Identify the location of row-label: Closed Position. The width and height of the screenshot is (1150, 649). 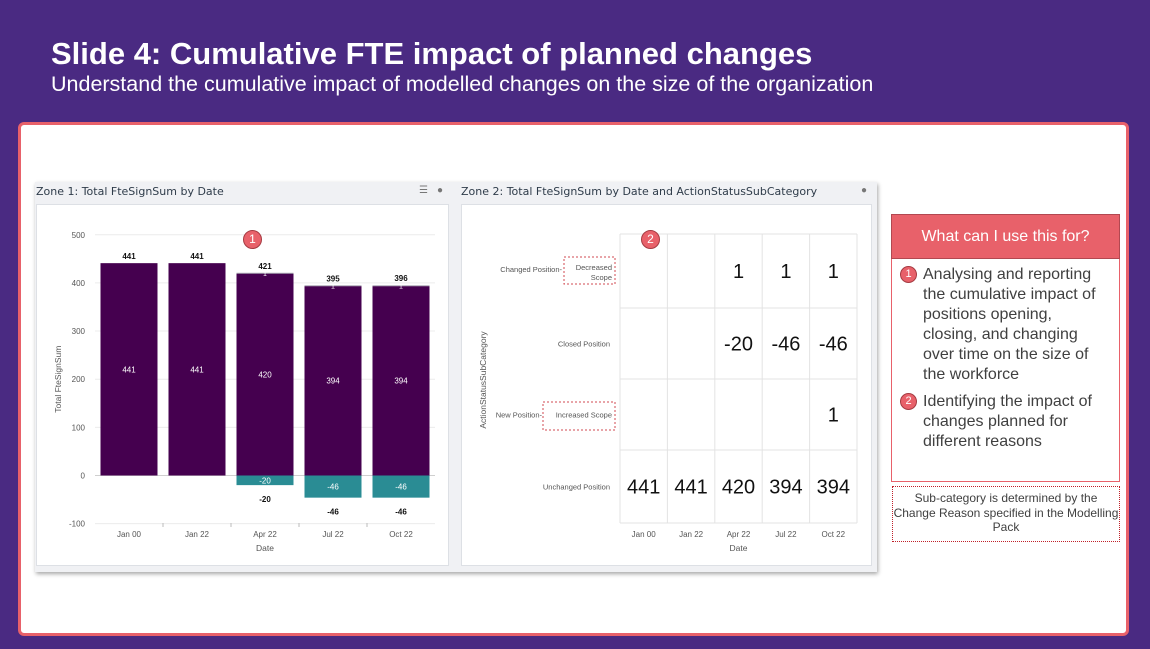
(584, 344).